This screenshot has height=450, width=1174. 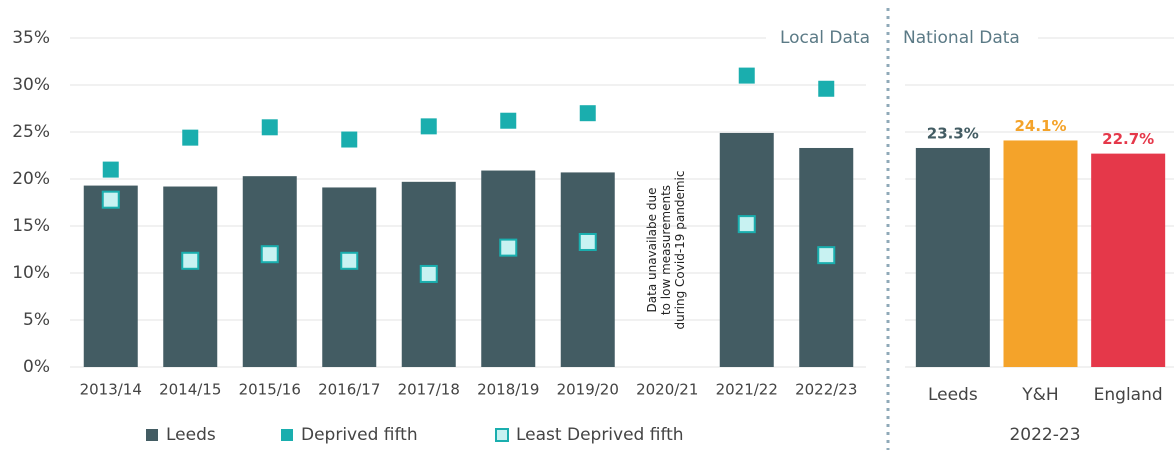 I want to click on value-label: 22.7%, so click(x=1128, y=139).